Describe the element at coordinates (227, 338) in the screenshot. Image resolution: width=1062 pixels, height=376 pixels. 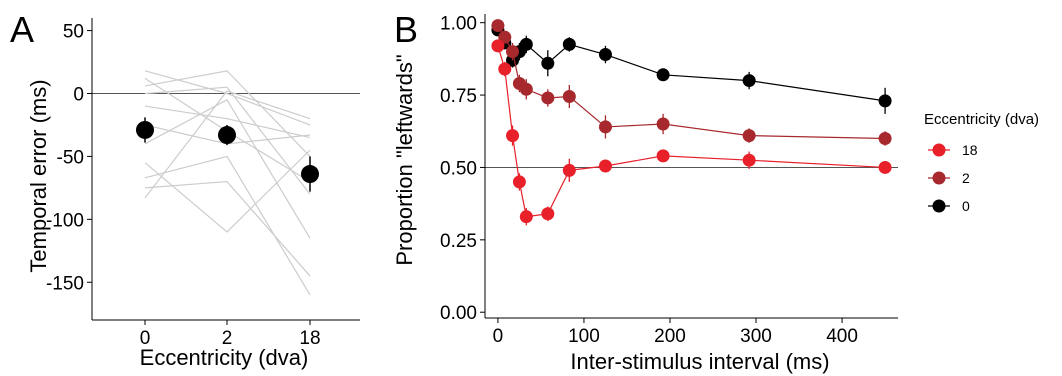
I see `panel-a-x-tick-label: 2` at that location.